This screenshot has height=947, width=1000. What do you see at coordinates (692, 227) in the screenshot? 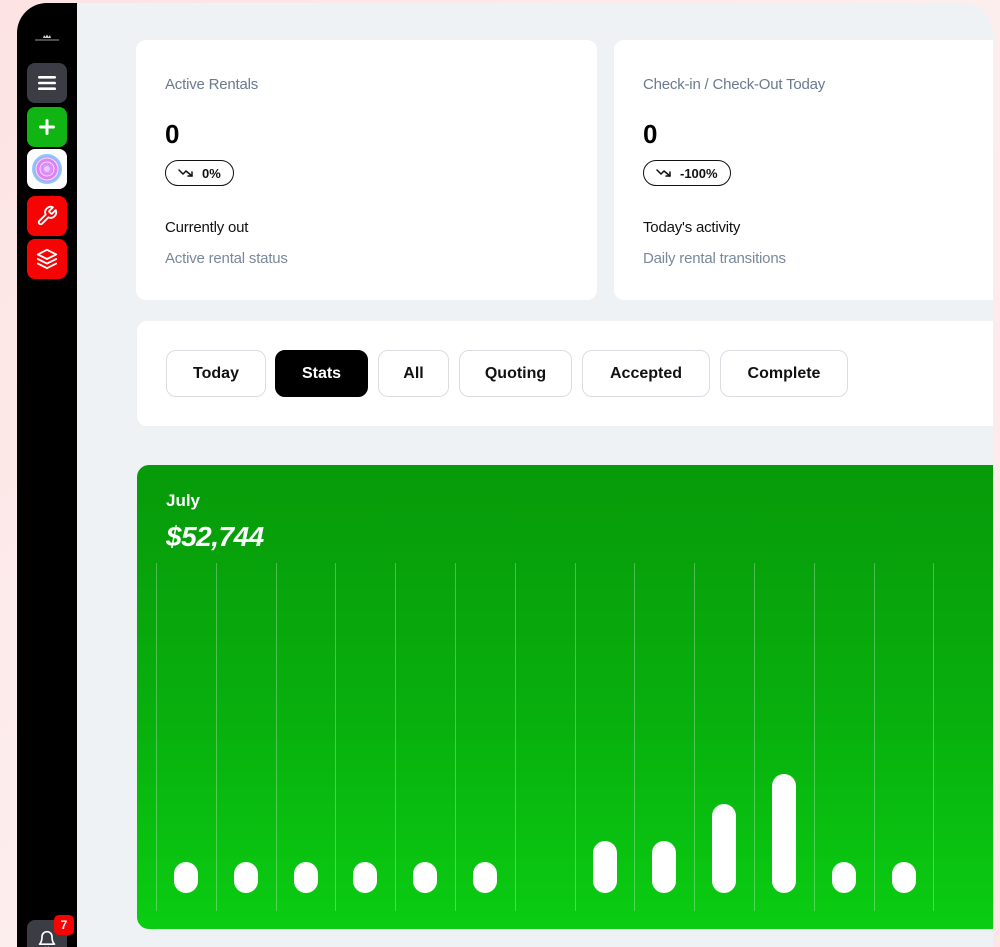
I see `stat-subtitle: Today's activity` at bounding box center [692, 227].